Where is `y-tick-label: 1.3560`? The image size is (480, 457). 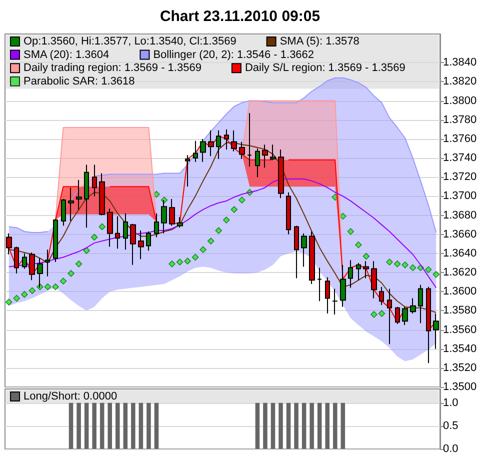 y-tick-label: 1.3560 is located at coordinates (460, 330).